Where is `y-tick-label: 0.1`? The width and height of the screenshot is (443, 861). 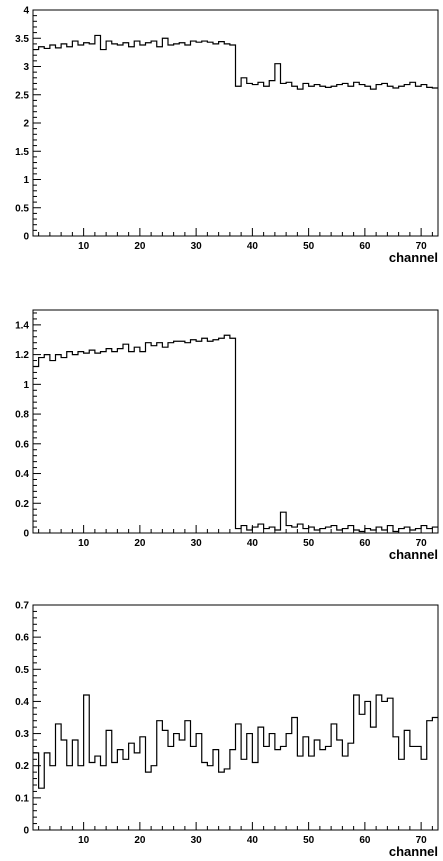
y-tick-label: 0.1 is located at coordinates (22, 798).